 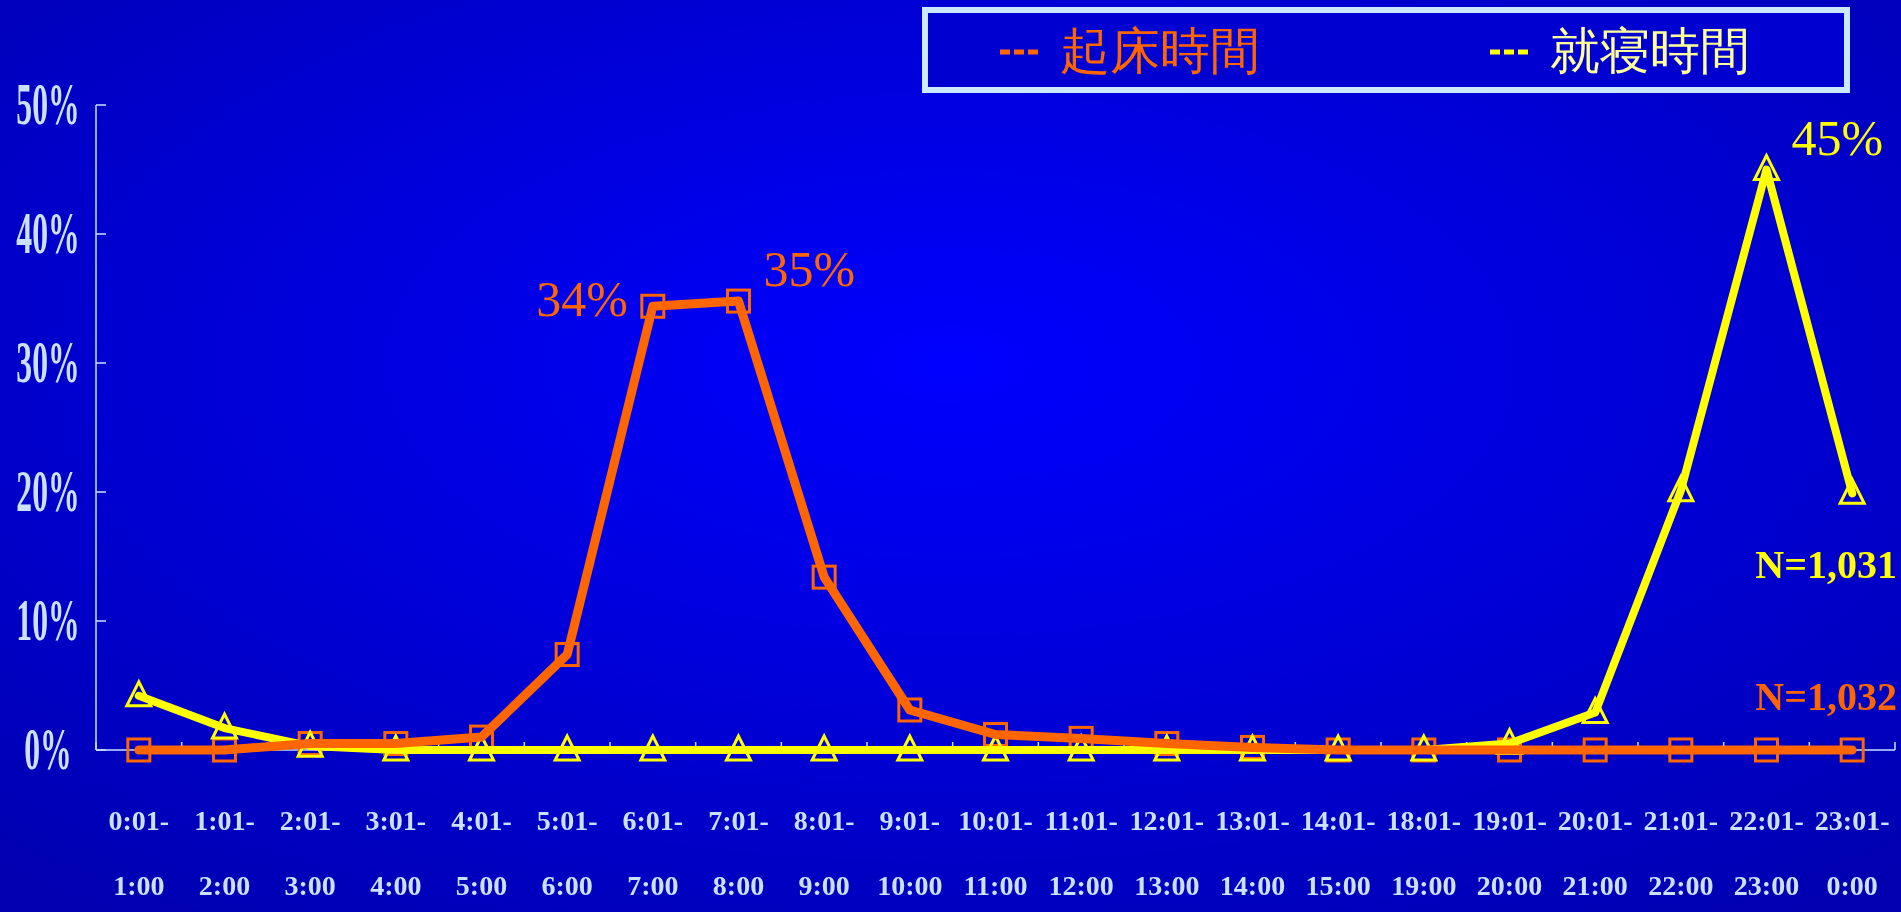 I want to click on category-label: 6:01-7:00, so click(x=653, y=853).